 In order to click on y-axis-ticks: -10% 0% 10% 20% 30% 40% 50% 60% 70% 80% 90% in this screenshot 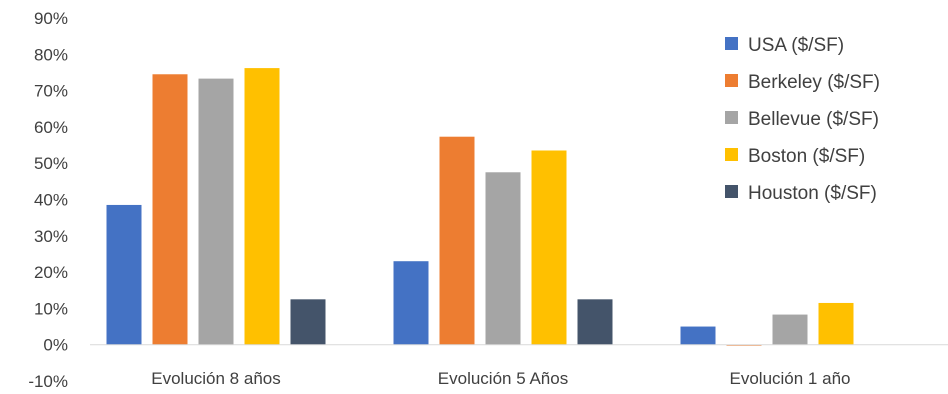, I will do `click(48, 200)`.